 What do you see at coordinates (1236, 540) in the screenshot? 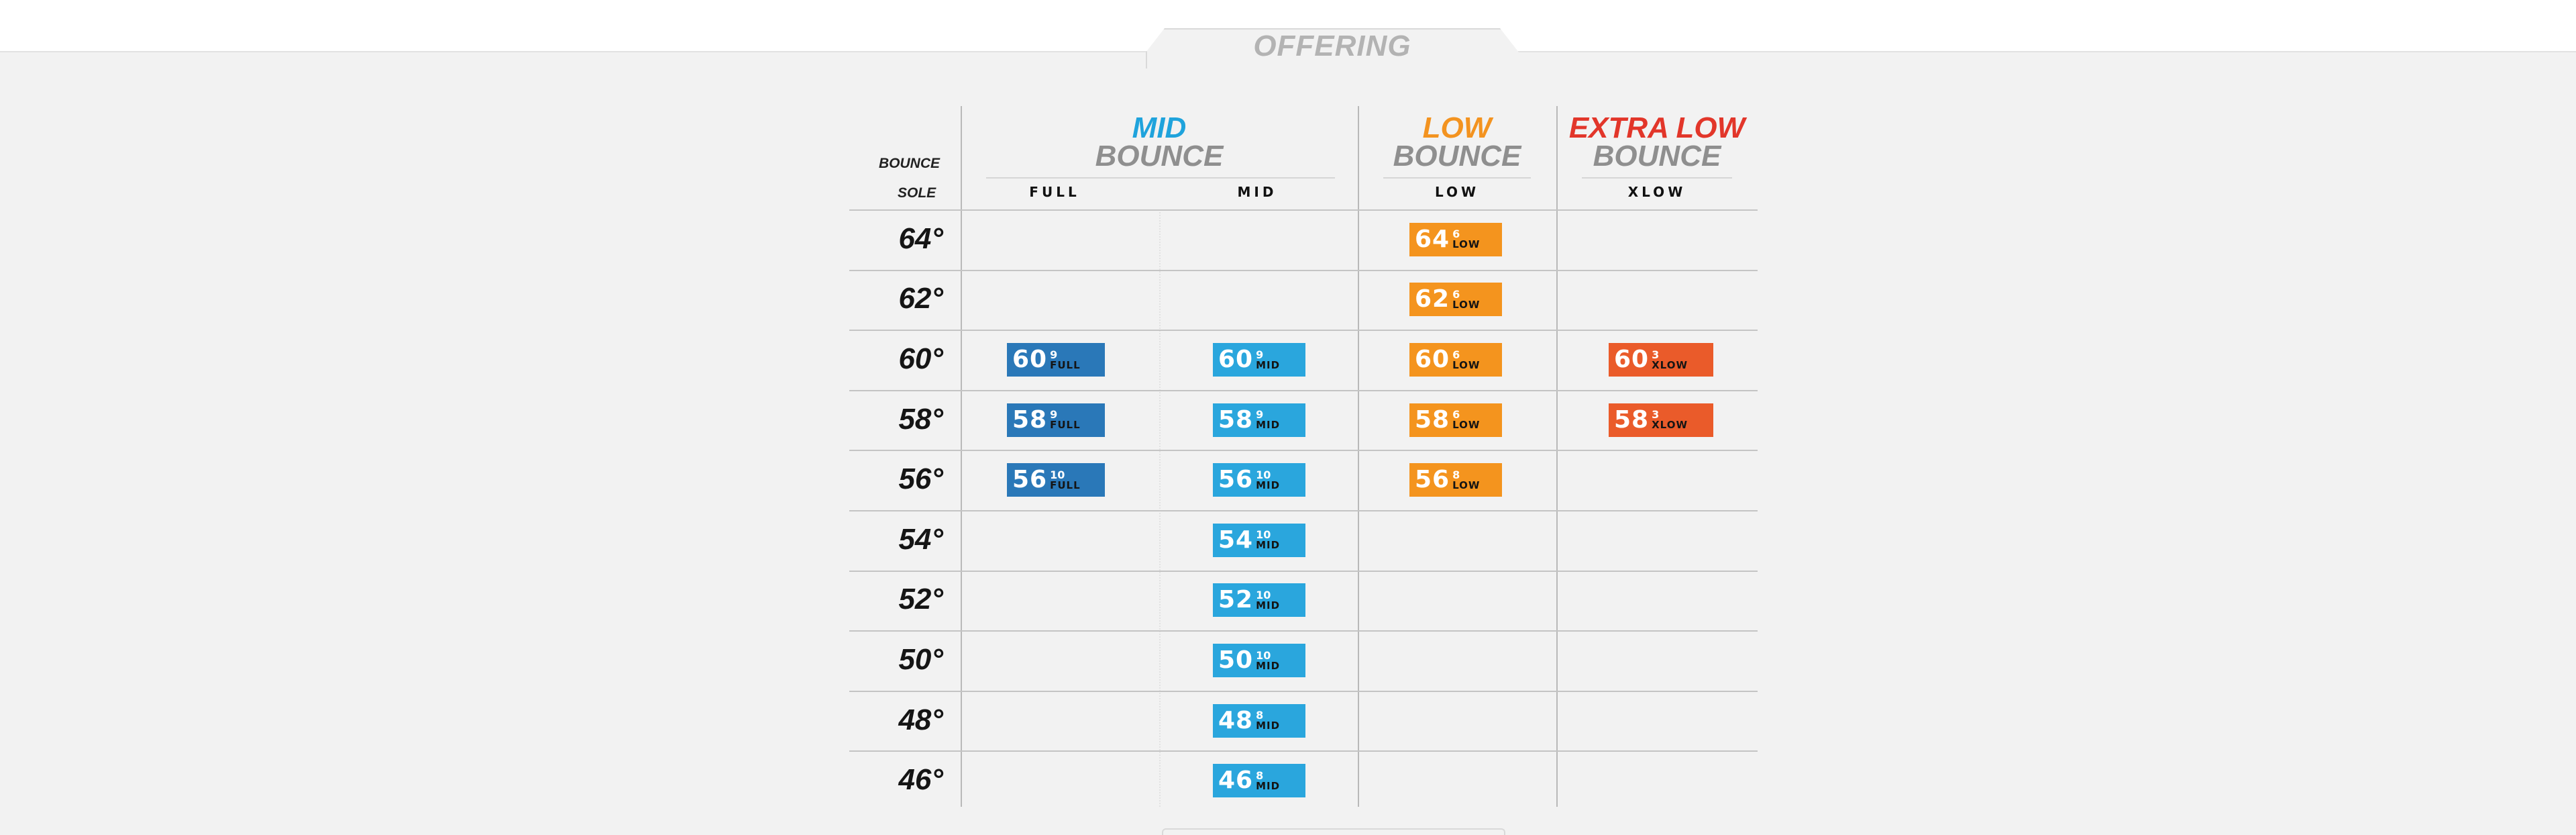
I see `badge-loft: 54` at bounding box center [1236, 540].